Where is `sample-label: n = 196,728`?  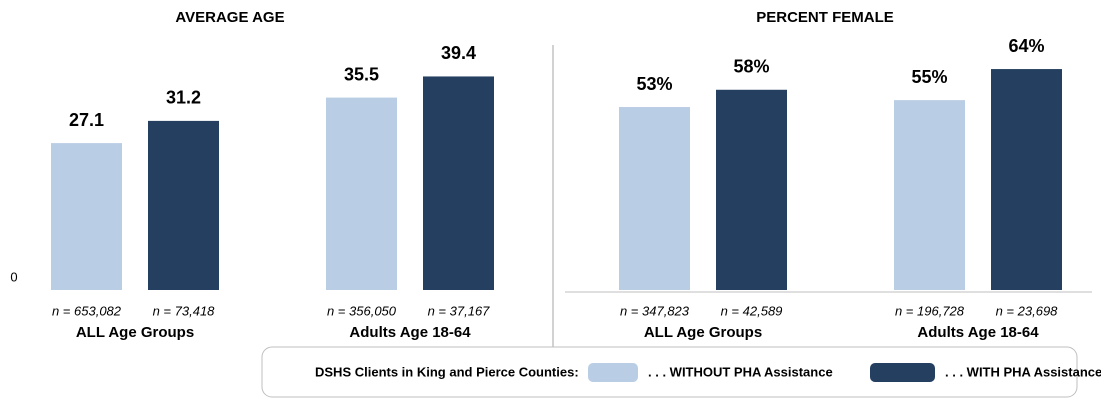
sample-label: n = 196,728 is located at coordinates (930, 310).